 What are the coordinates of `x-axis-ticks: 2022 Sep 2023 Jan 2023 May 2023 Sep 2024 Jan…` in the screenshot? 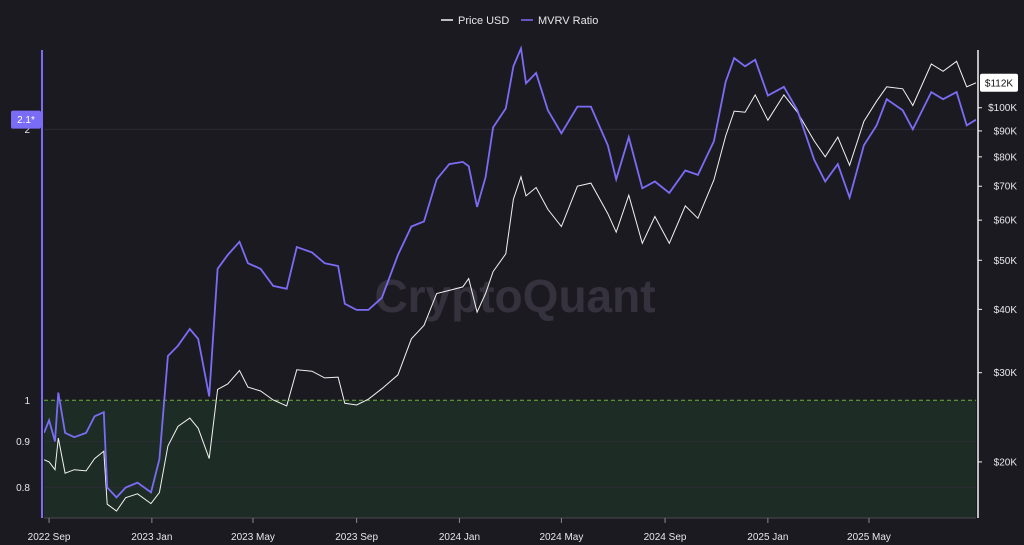 It's located at (459, 530).